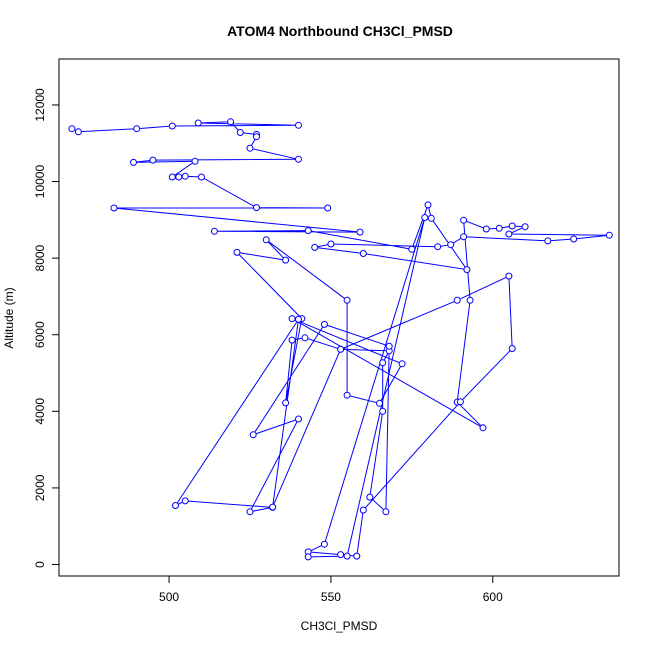  What do you see at coordinates (40, 182) in the screenshot?
I see `y-tick-label: 10000` at bounding box center [40, 182].